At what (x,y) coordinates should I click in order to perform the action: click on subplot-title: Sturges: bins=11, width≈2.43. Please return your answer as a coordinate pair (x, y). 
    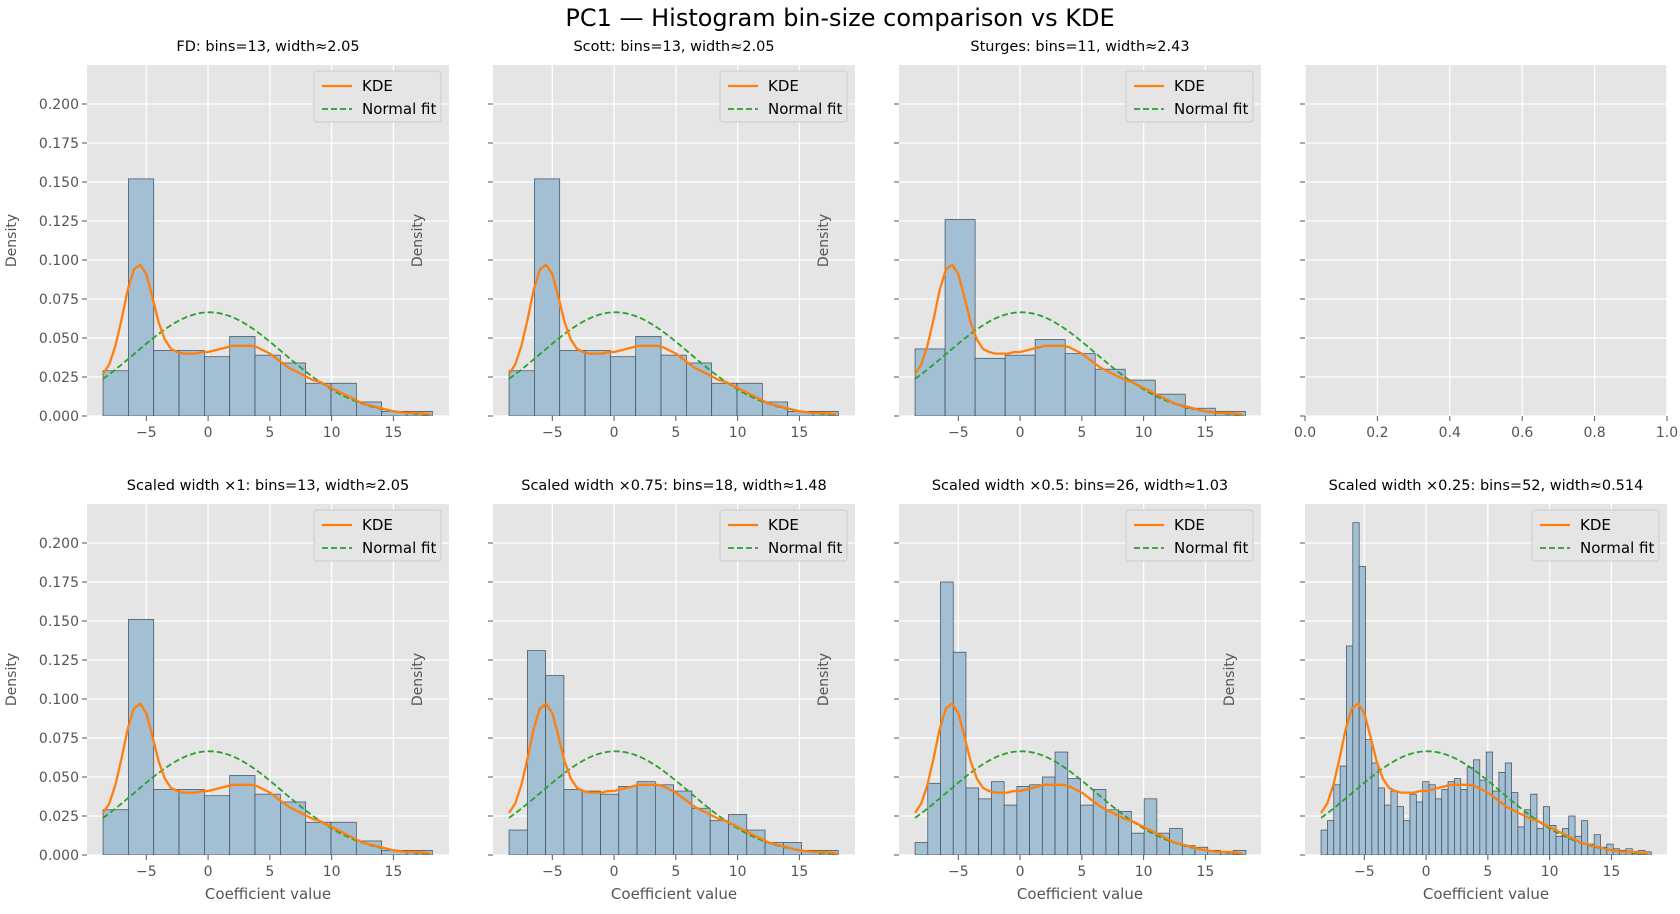
    Looking at the image, I should click on (1079, 47).